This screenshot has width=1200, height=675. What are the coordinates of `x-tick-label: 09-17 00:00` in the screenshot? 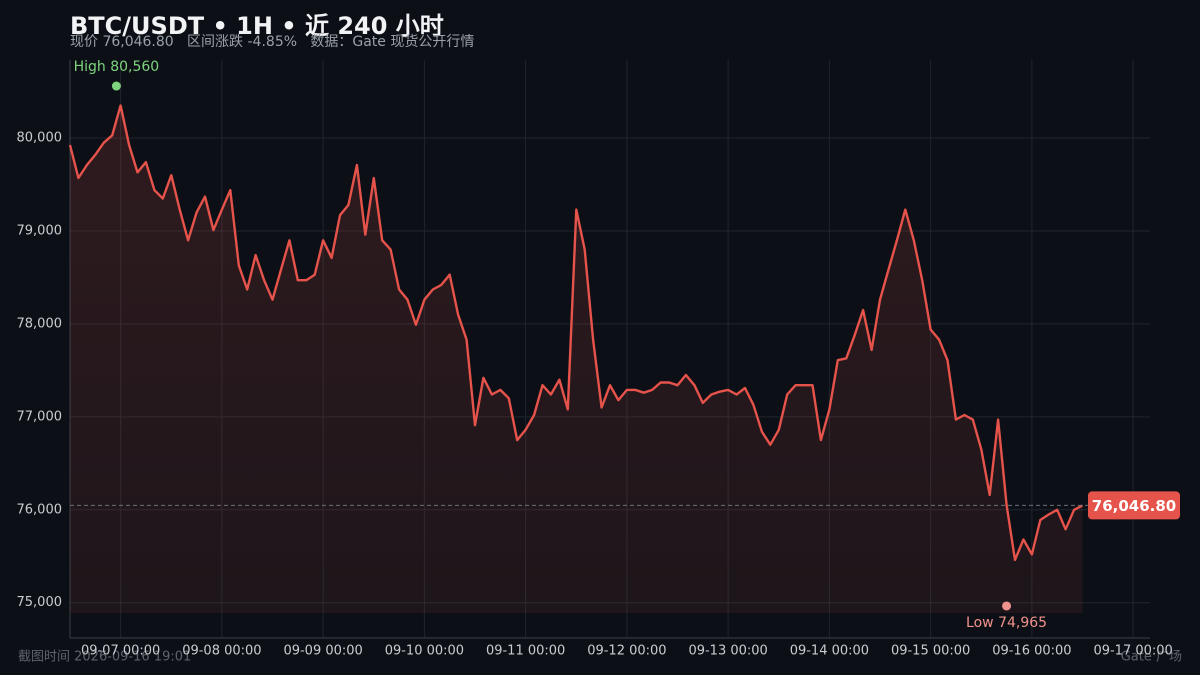 It's located at (1132, 651).